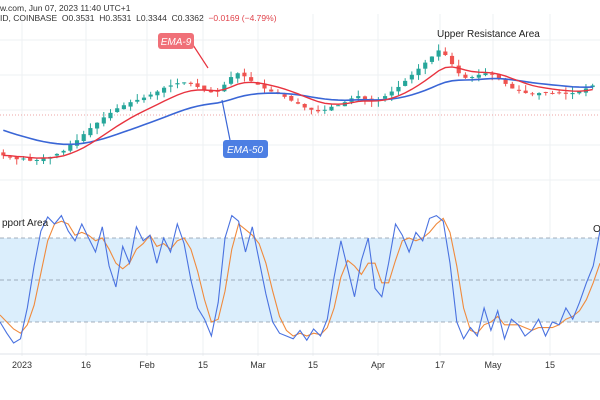 The image size is (600, 400). I want to click on ema50-label: EMA-50, so click(245, 150).